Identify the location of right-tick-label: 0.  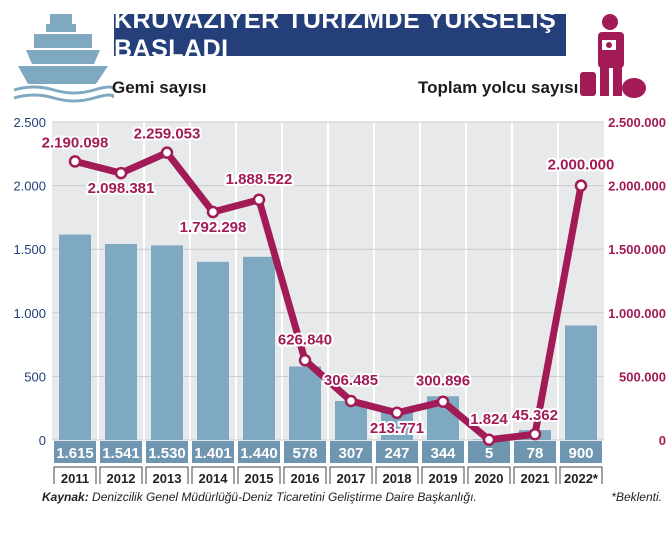
(662, 440).